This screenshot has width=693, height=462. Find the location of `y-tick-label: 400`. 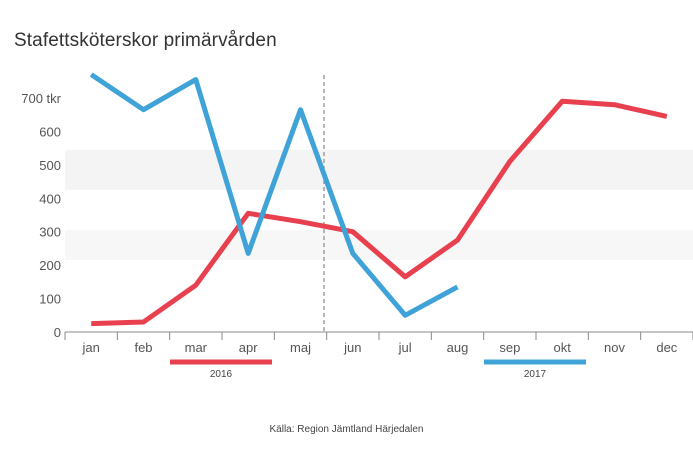

y-tick-label: 400 is located at coordinates (50, 198).